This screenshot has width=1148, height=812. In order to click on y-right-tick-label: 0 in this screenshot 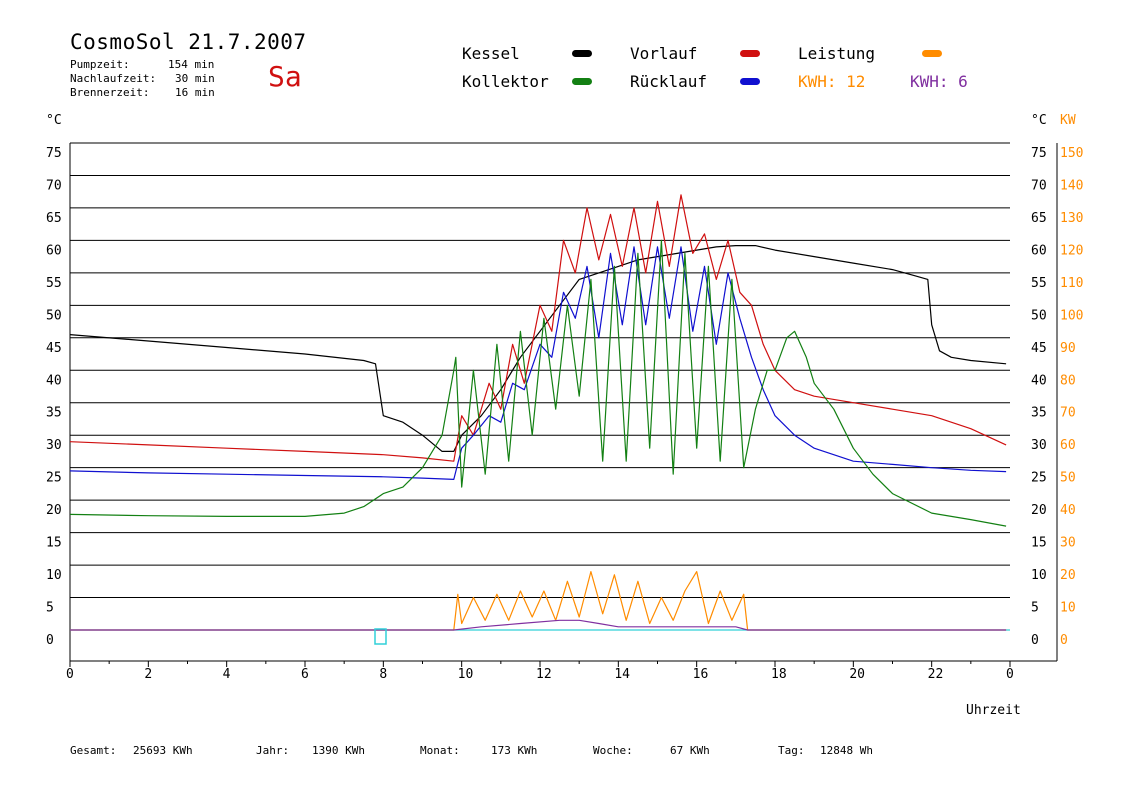, I will do `click(1035, 640)`.